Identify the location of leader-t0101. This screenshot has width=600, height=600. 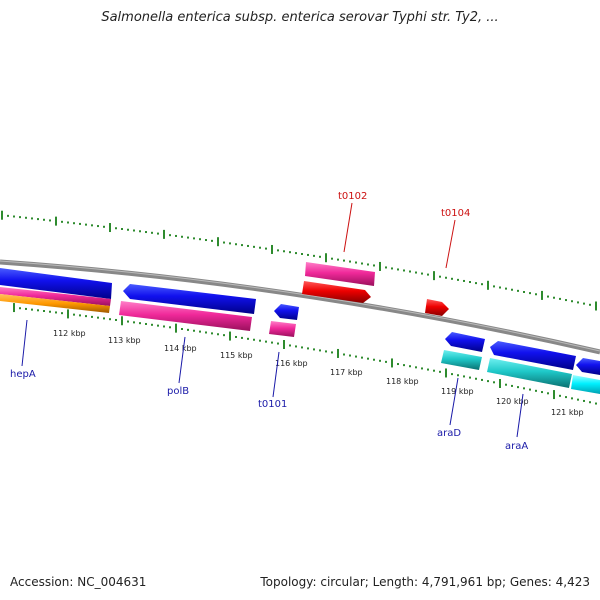
(276, 374).